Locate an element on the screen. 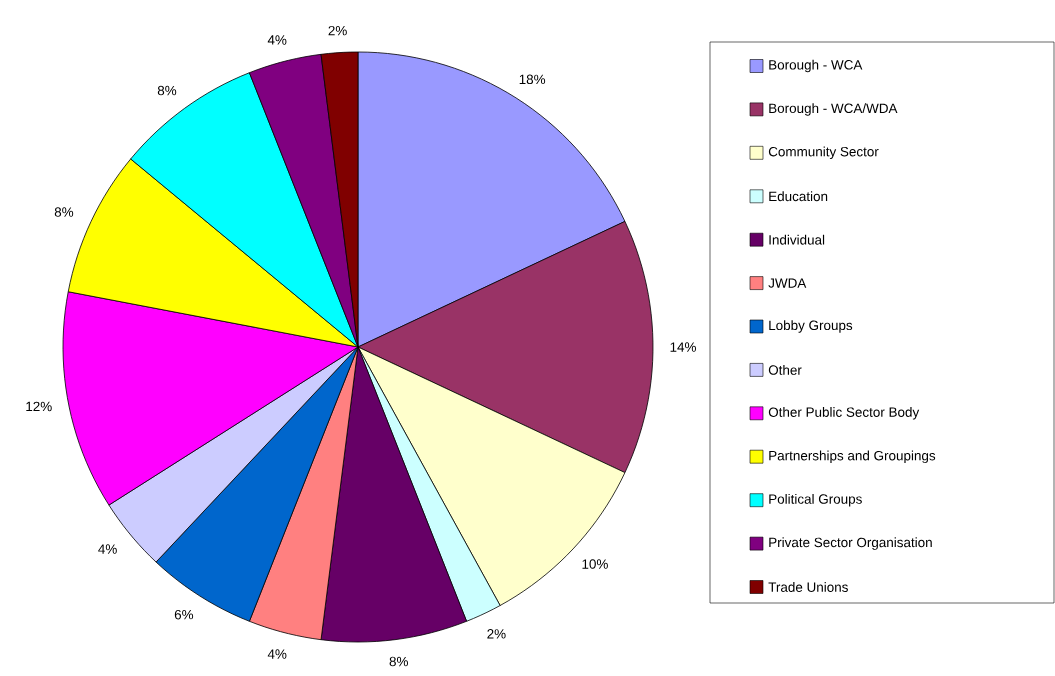  legend-label: Private Sector Organisation is located at coordinates (850, 543).